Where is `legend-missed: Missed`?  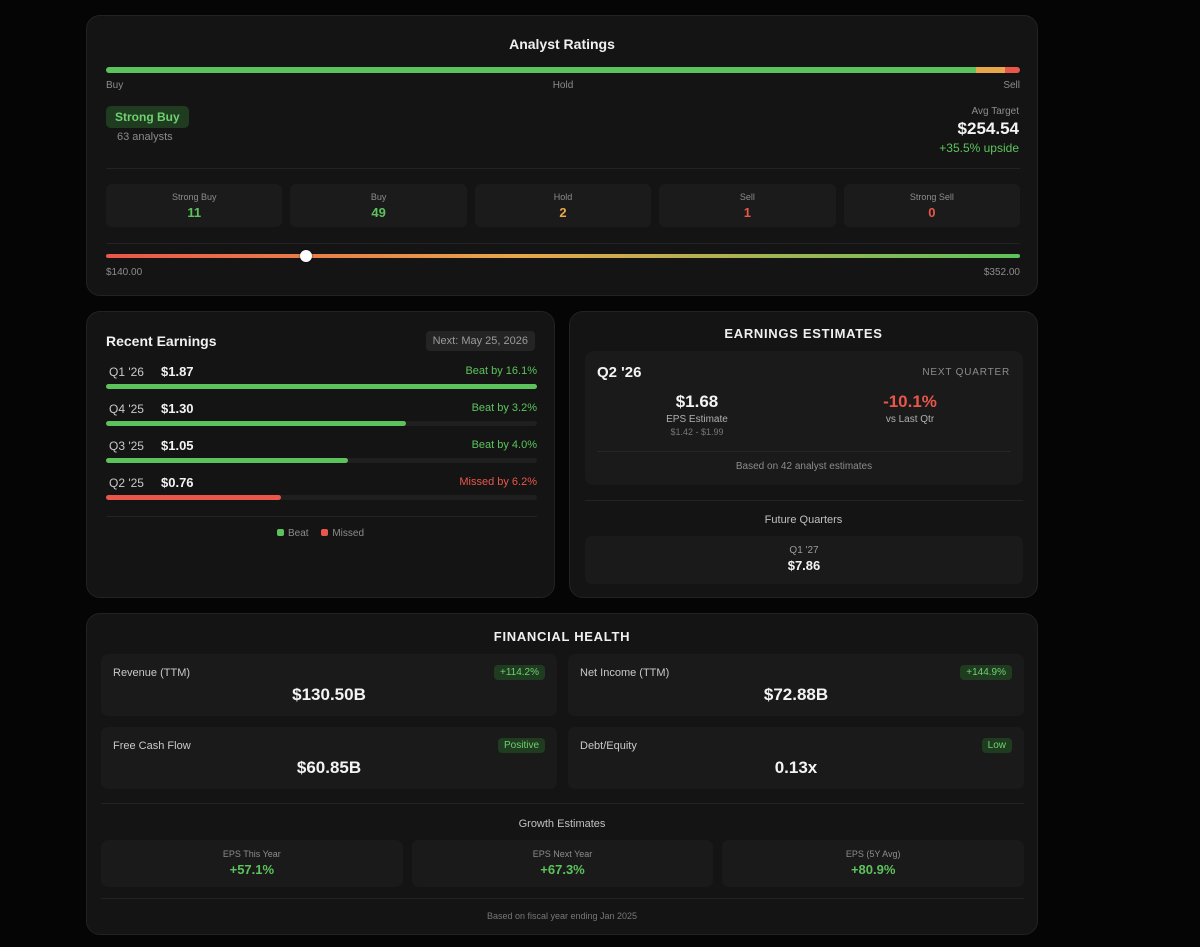 legend-missed: Missed is located at coordinates (342, 533).